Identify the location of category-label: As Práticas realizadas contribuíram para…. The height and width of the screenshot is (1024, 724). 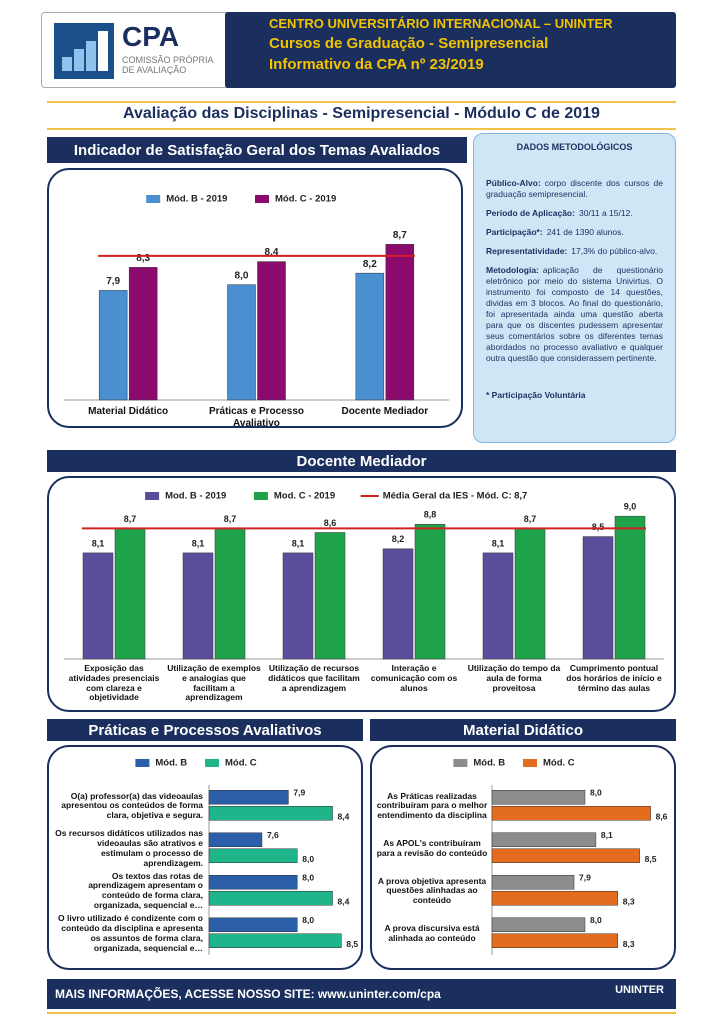
(432, 805).